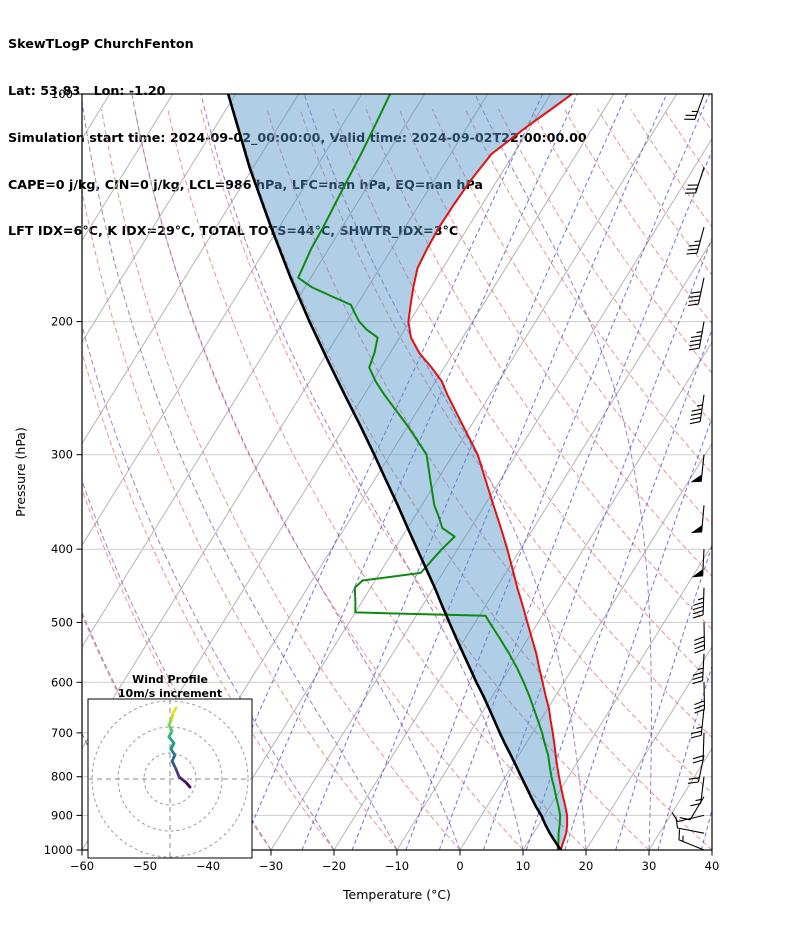 The width and height of the screenshot is (794, 937). I want to click on x-tick-label: −10, so click(397, 866).